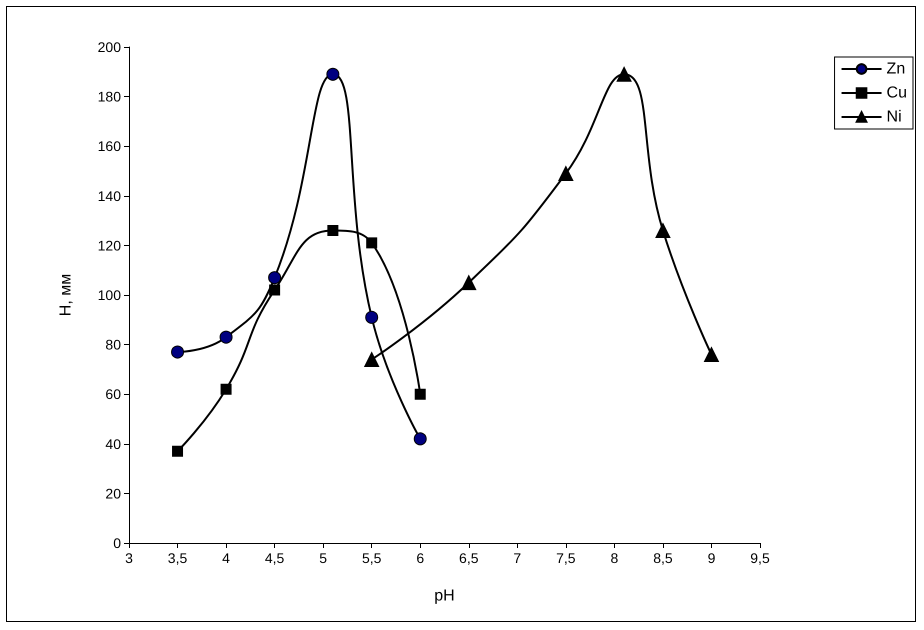 Image resolution: width=924 pixels, height=630 pixels. Describe the element at coordinates (110, 96) in the screenshot. I see `y-tick-label: 180` at that location.